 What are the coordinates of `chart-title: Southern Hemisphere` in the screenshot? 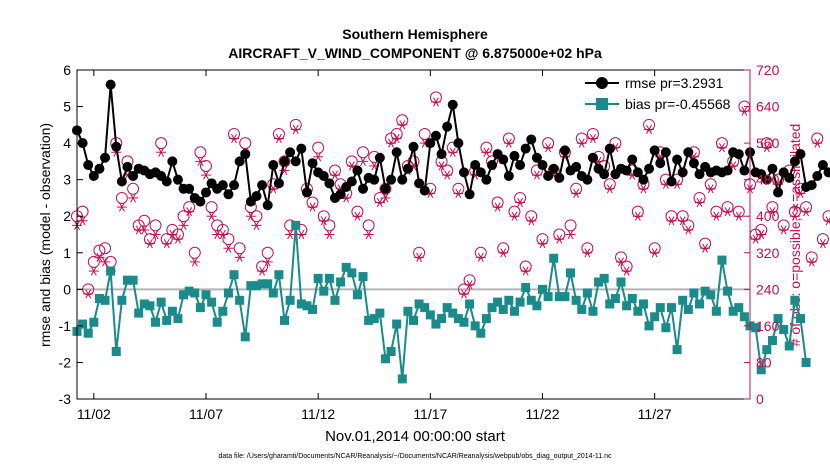 It's located at (415, 34).